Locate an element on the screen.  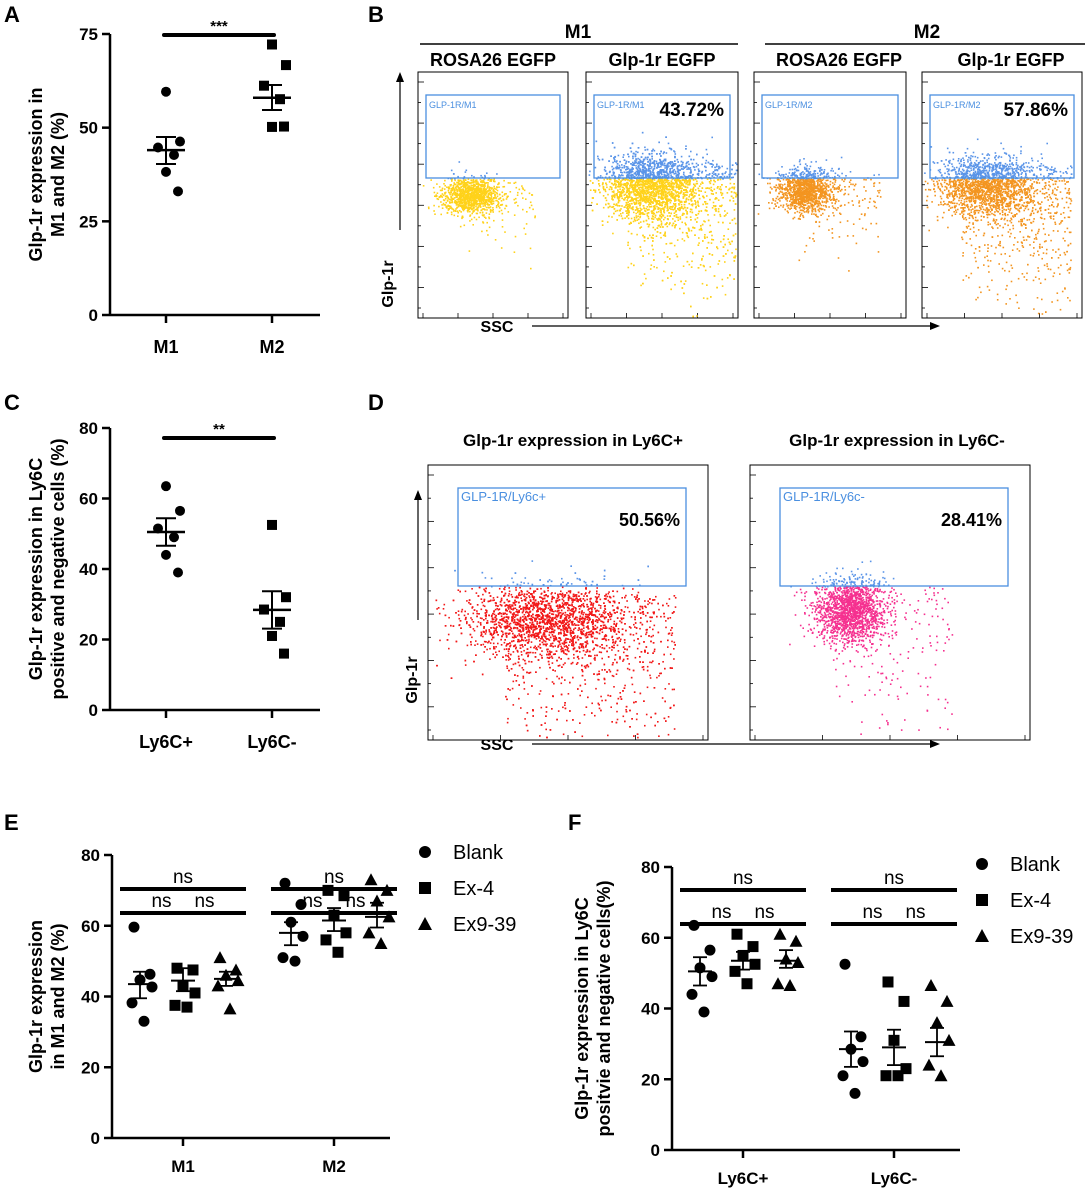
legend-label: Ex-4 is located at coordinates (1030, 901).